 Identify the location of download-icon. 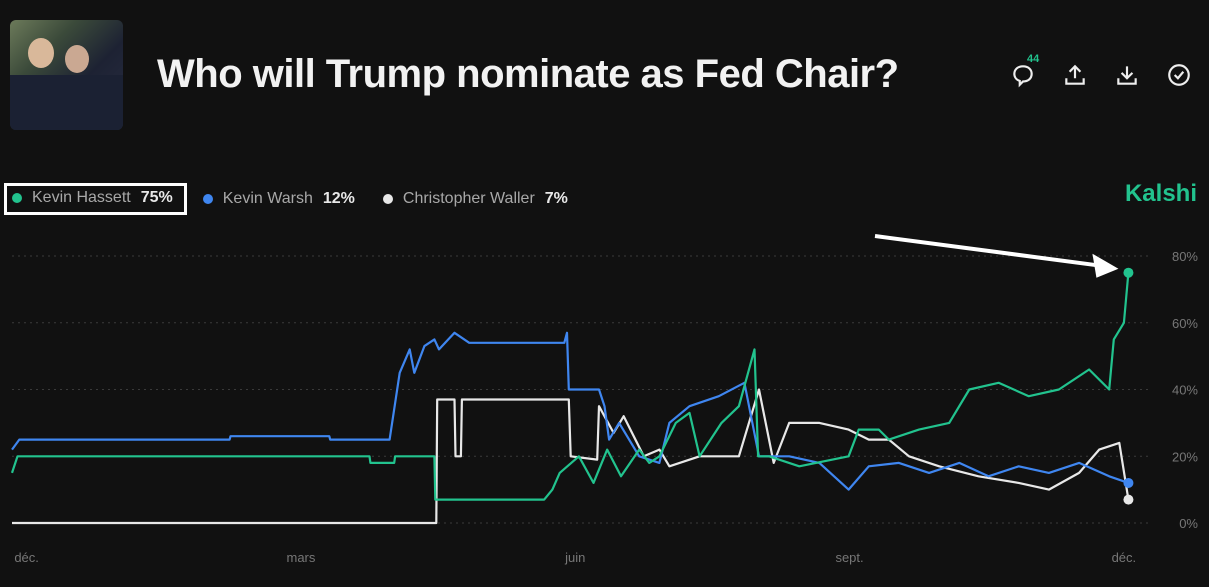
(1127, 75).